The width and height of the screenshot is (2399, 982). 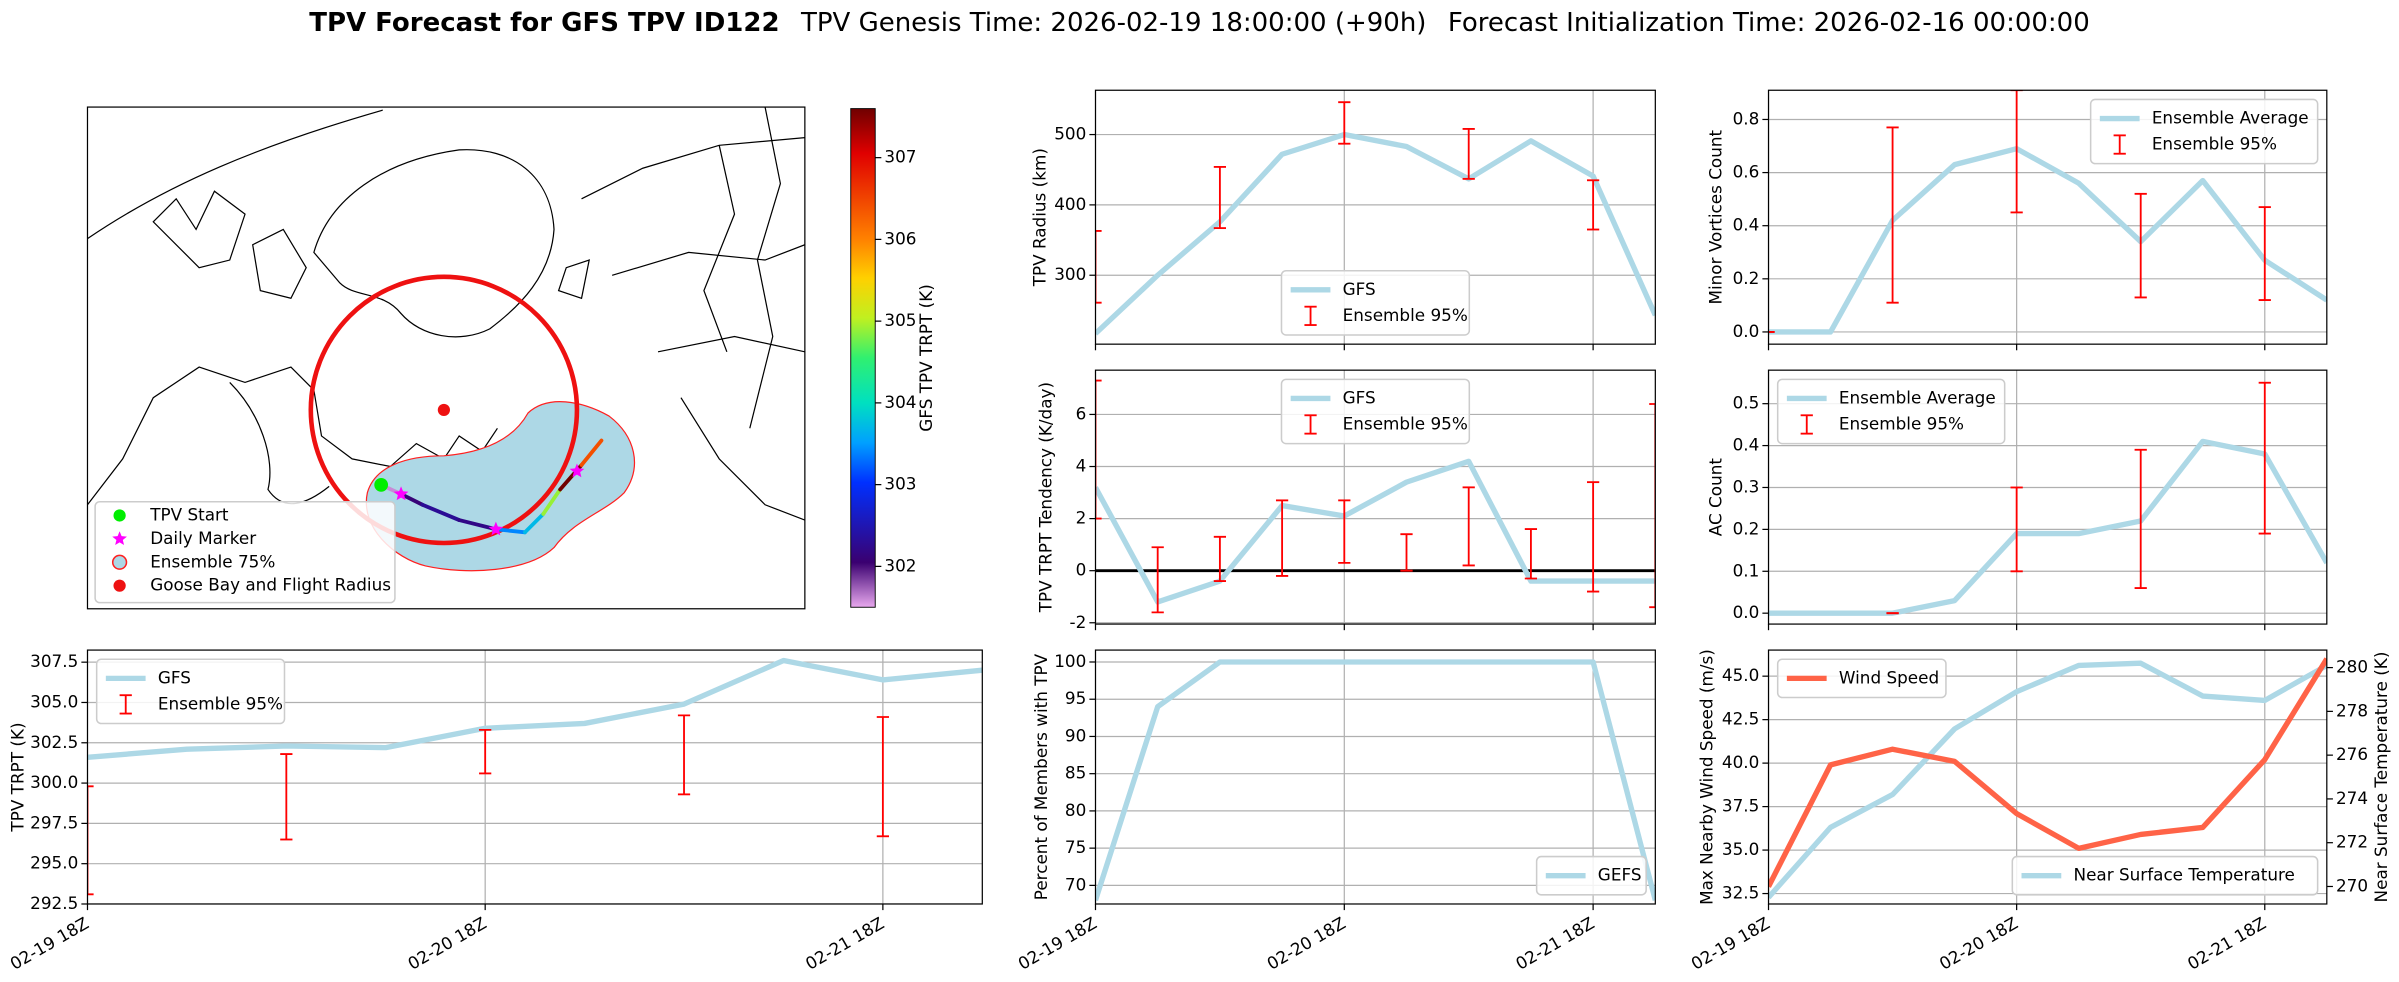 I want to click on coastlines, so click(x=446, y=314).